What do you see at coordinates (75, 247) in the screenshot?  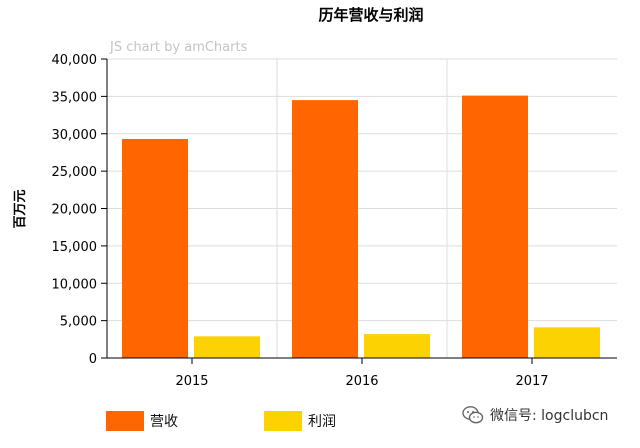 I see `y-tick-label: 15,000` at bounding box center [75, 247].